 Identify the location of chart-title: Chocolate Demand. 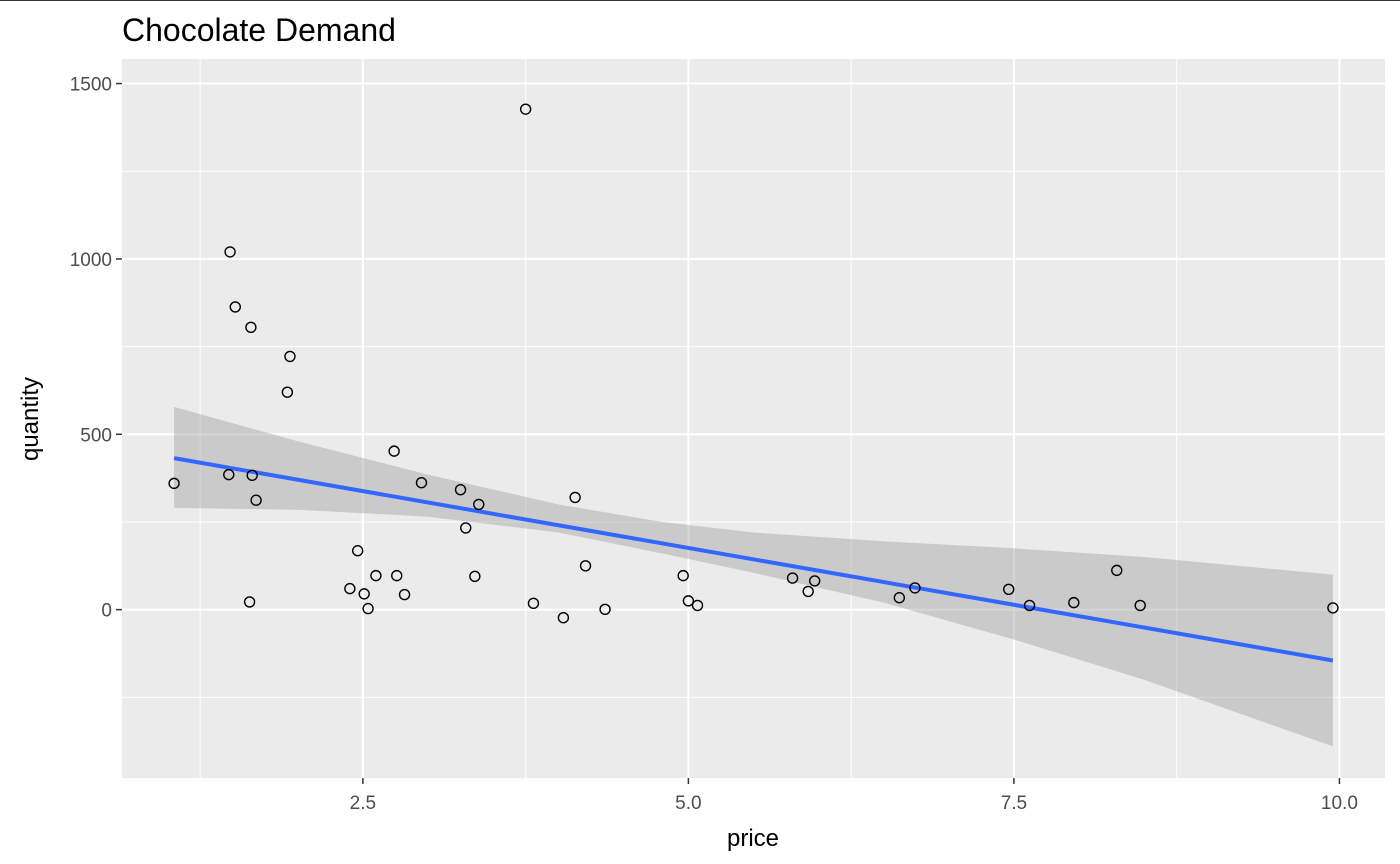
(259, 30).